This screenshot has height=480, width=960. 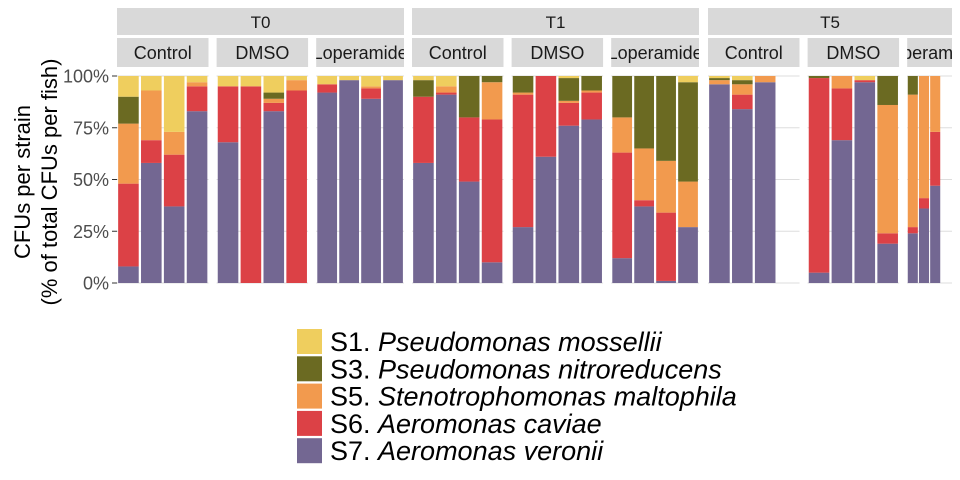 What do you see at coordinates (496, 342) in the screenshot?
I see `legend-entry: S1. Pseudomonas mossellii` at bounding box center [496, 342].